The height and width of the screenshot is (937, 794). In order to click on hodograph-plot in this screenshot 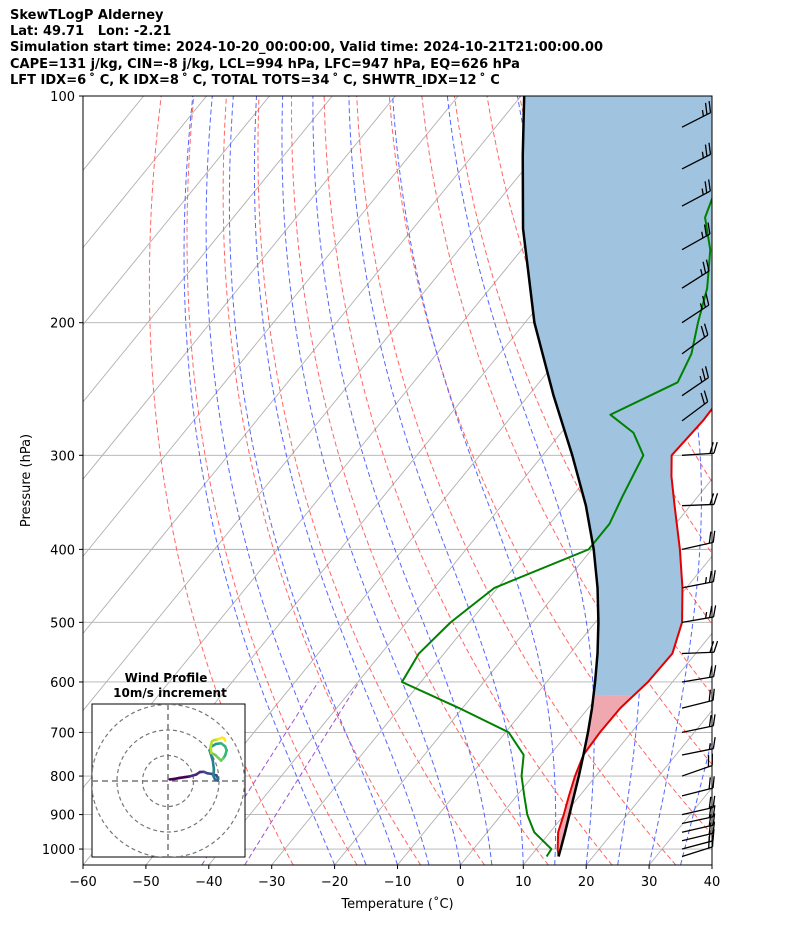, I will do `click(168, 780)`.